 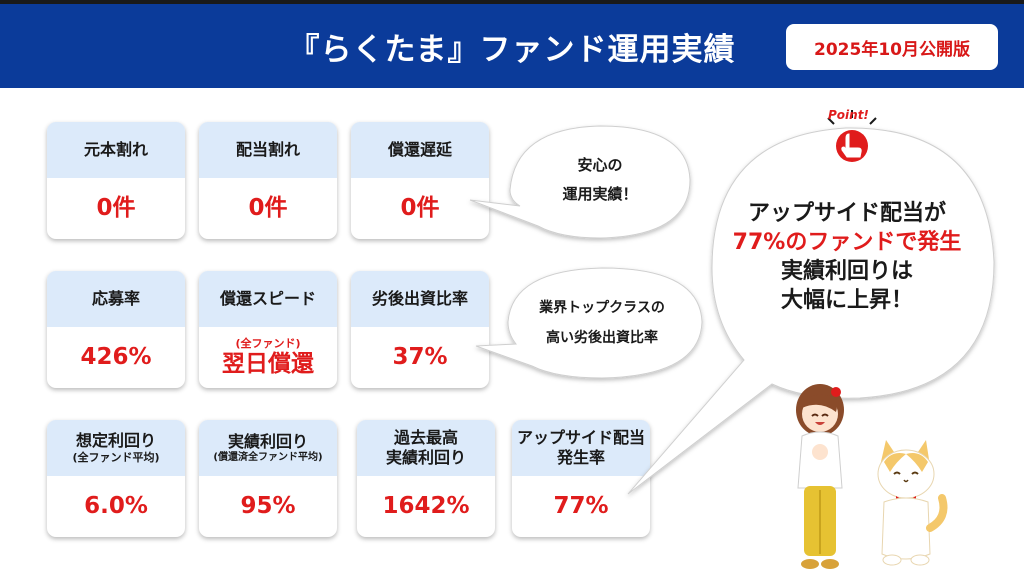 I want to click on stat-card-redemption-speed: 償還スピード (全ファンド) 翌日償還, so click(x=268, y=329).